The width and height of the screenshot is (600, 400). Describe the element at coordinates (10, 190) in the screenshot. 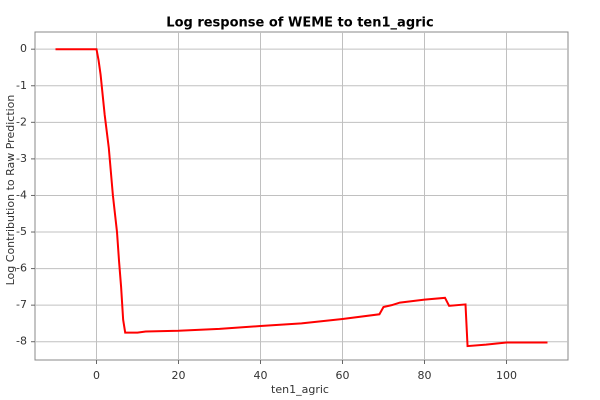

I see `y-axis-label: Log Contribution to Raw Prediction` at that location.